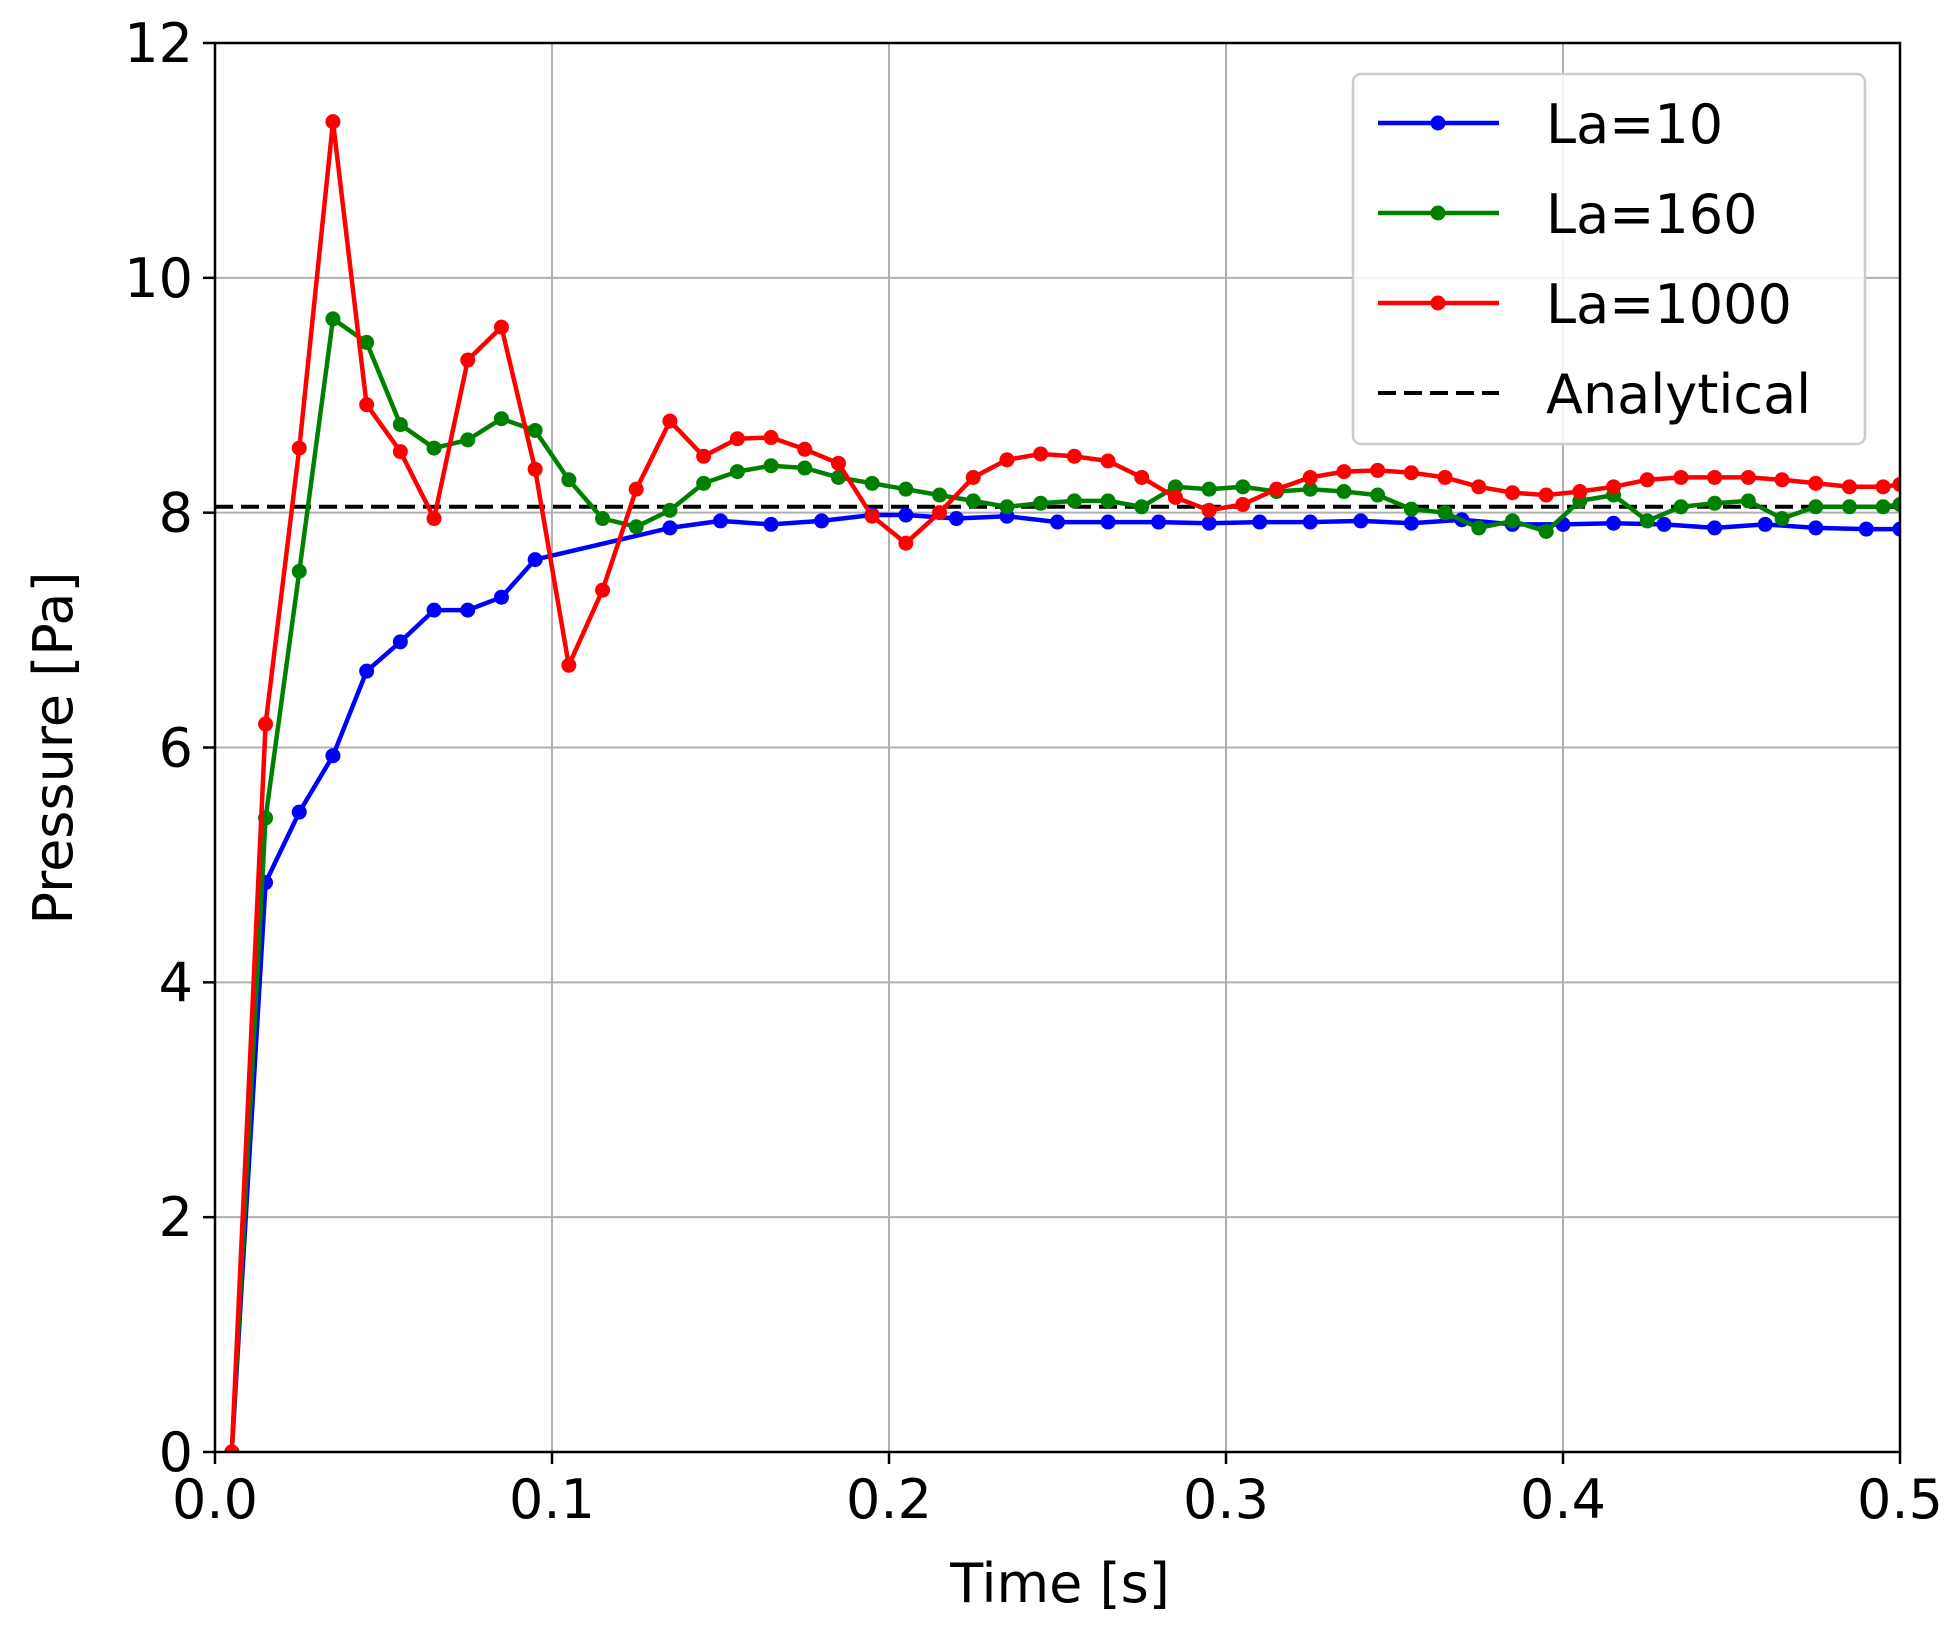 This screenshot has width=1954, height=1626. What do you see at coordinates (1652, 214) in the screenshot?
I see `legend-label: La=160` at bounding box center [1652, 214].